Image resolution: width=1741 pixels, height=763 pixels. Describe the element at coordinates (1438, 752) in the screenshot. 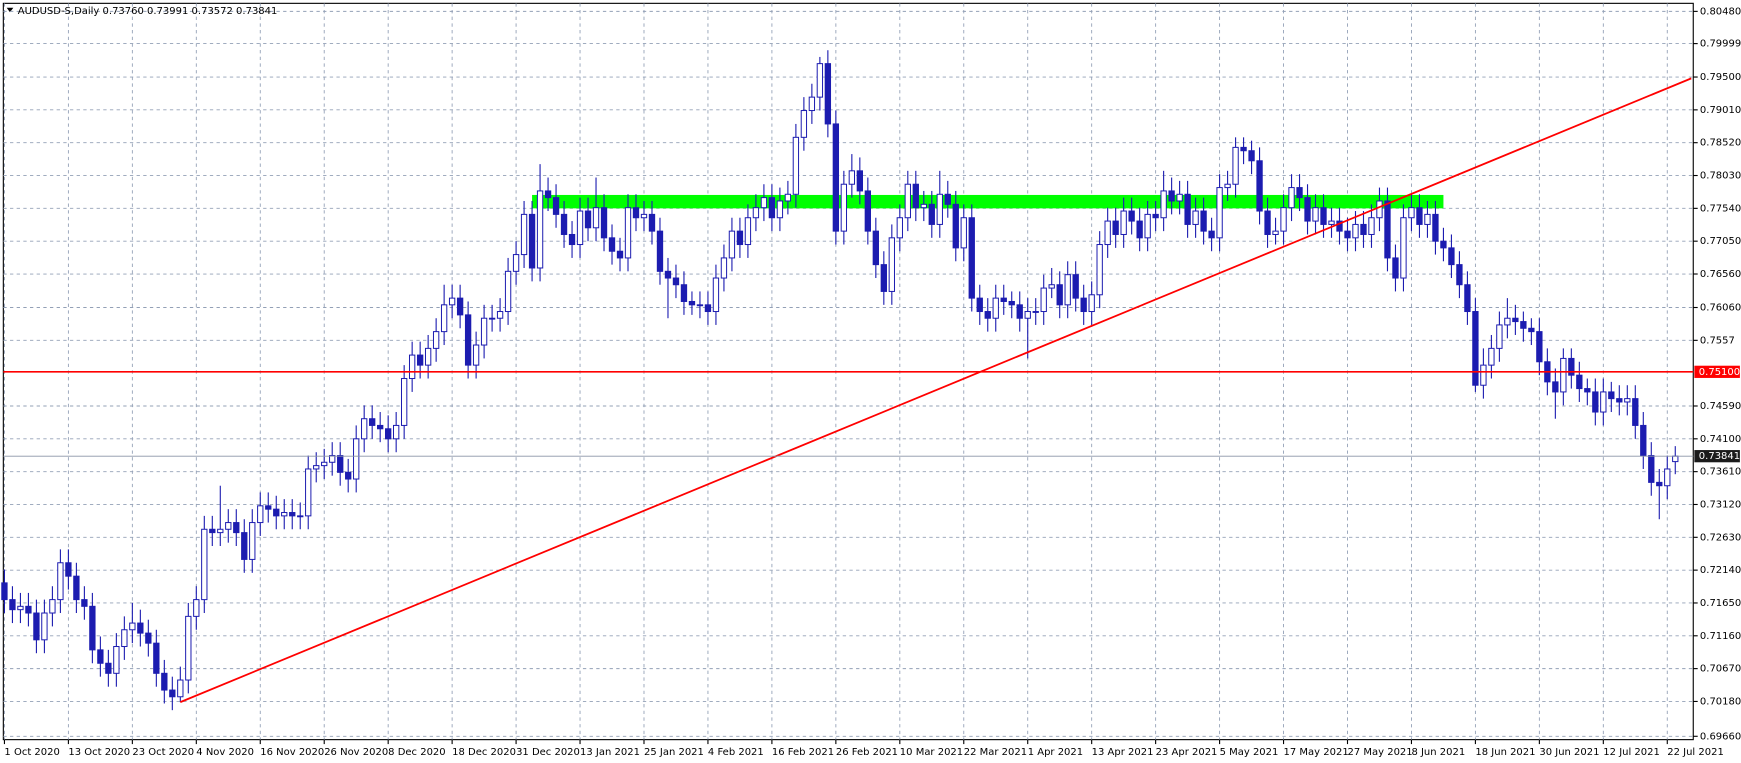

I see `x-tick-label: 8 Jun 2021` at that location.